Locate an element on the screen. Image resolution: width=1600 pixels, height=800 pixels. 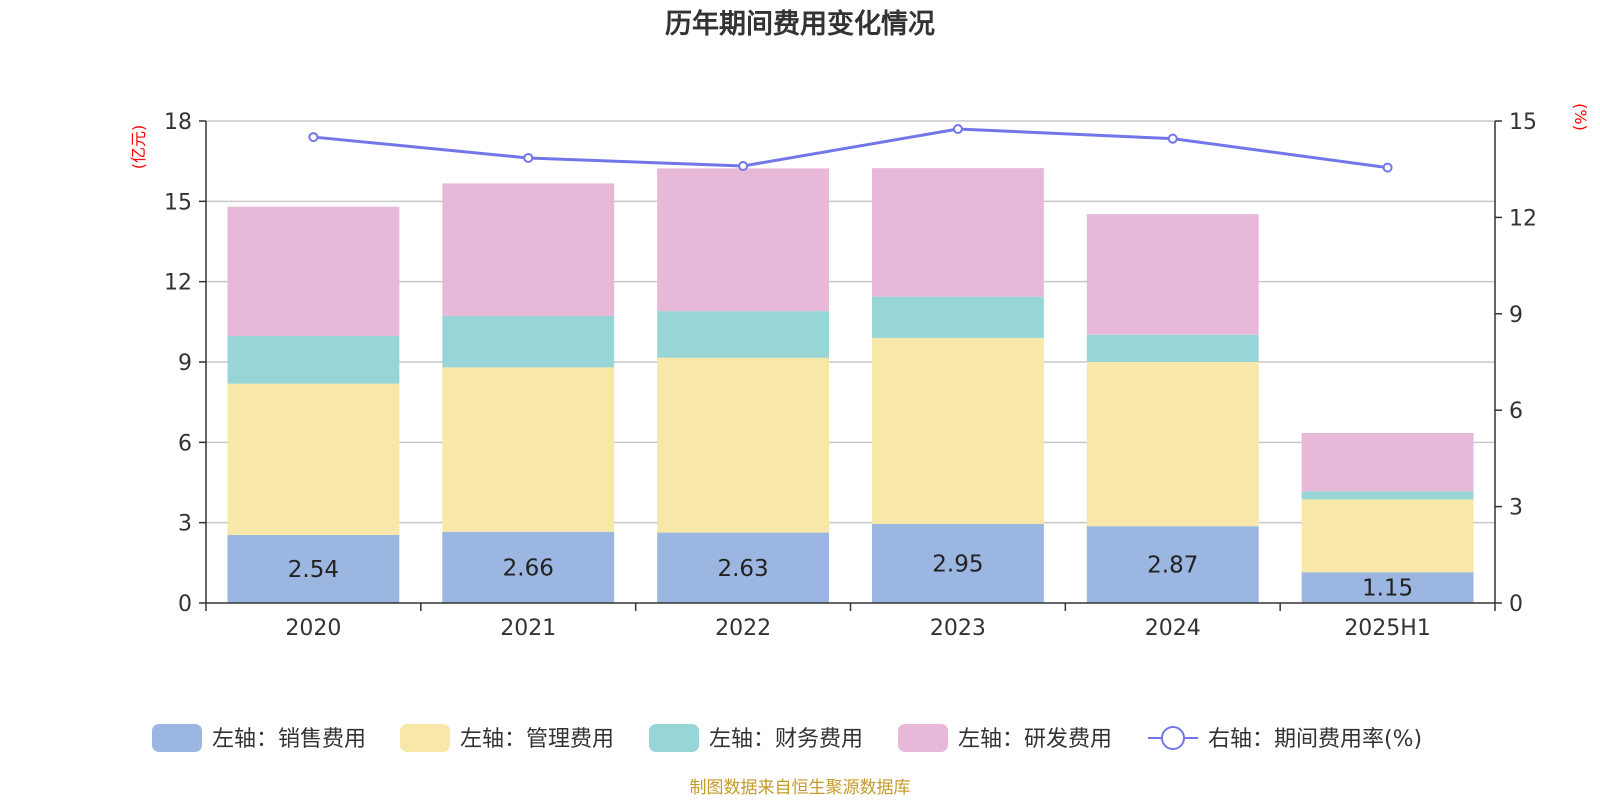
data-label: 2.87 is located at coordinates (1172, 566).